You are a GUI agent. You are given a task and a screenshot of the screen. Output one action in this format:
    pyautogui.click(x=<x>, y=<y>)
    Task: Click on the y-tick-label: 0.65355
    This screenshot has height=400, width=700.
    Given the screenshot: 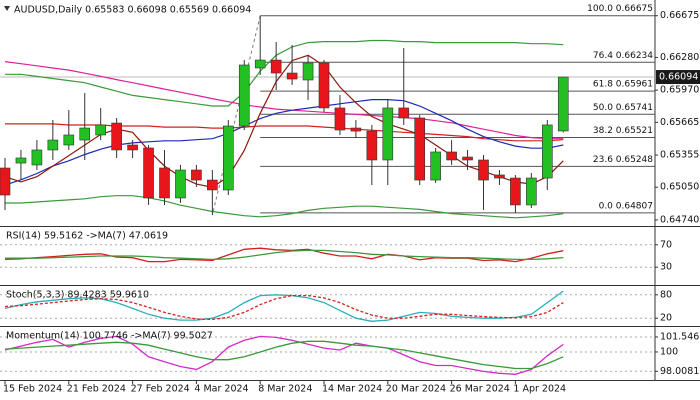 What is the action you would take?
    pyautogui.click(x=679, y=155)
    